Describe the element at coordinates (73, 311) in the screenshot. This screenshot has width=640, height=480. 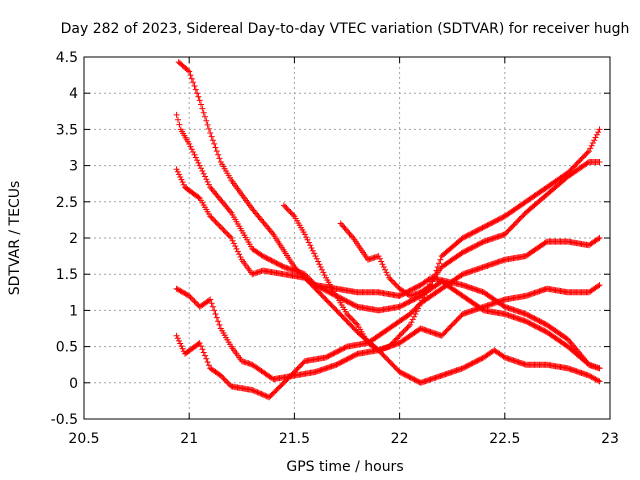
I see `y-tick-label: 1` at that location.